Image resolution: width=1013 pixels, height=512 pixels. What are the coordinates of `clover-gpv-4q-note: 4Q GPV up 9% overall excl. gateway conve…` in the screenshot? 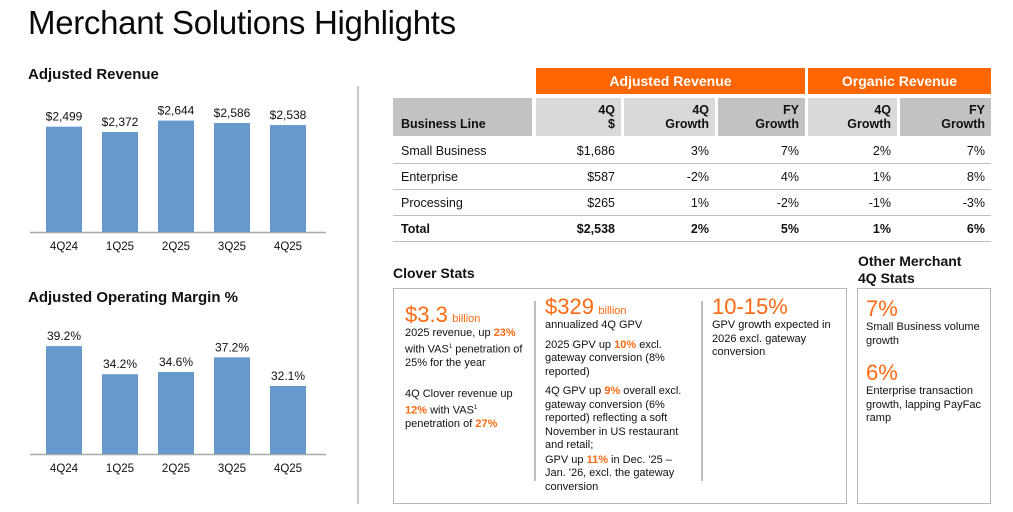 It's located at (613, 418).